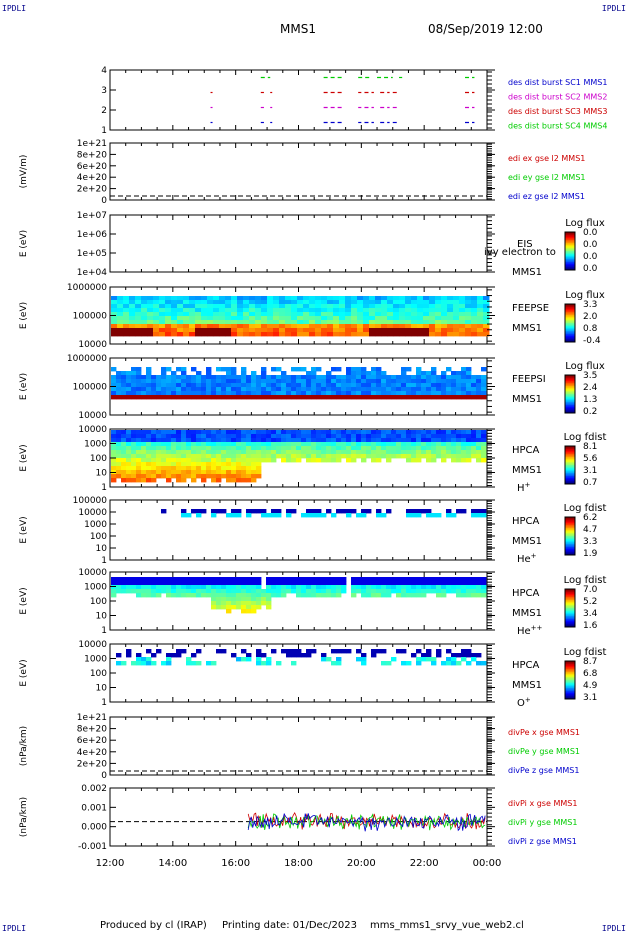 This screenshot has height=934, width=630. What do you see at coordinates (557, 97) in the screenshot?
I see `legend-entry: des dist burst SC2 MMS2` at bounding box center [557, 97].